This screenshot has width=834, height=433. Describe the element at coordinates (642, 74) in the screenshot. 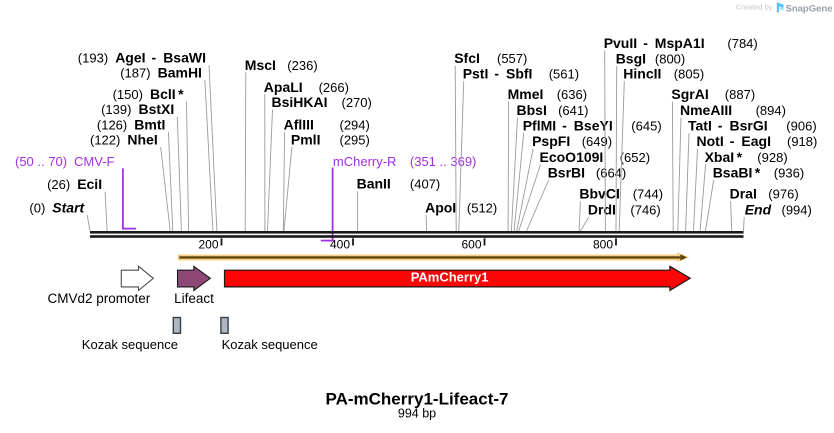

I see `svg-text: HincII` at that location.